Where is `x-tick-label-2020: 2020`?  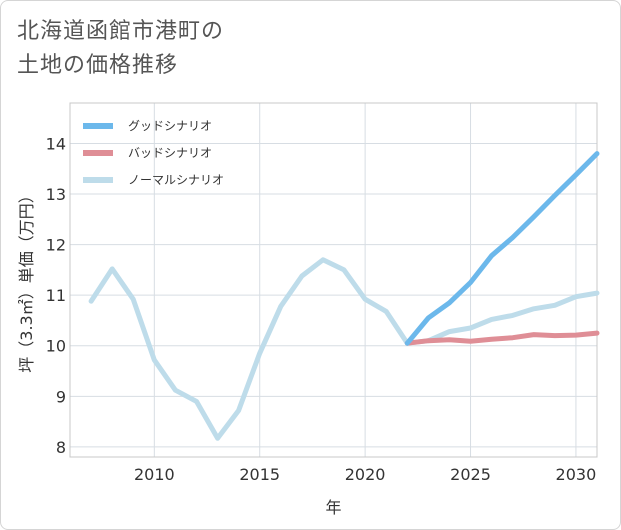 x-tick-label-2020: 2020 is located at coordinates (365, 474).